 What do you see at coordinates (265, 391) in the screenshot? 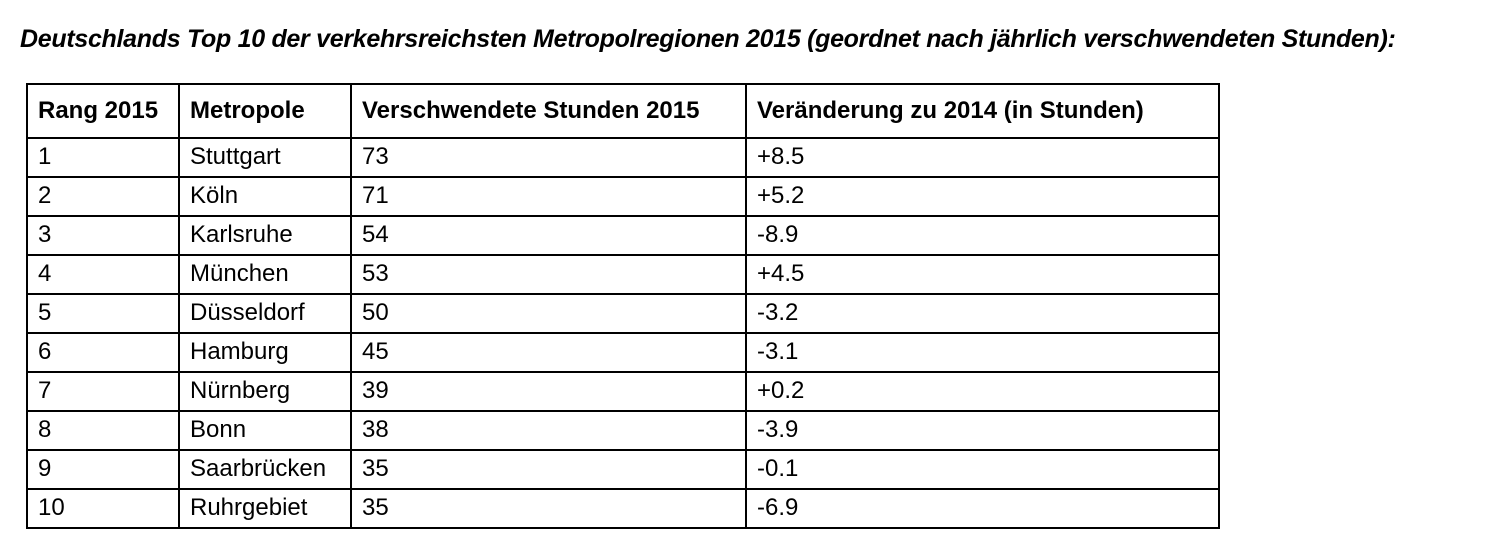
I see `cell-metropole: Nürnberg` at bounding box center [265, 391].